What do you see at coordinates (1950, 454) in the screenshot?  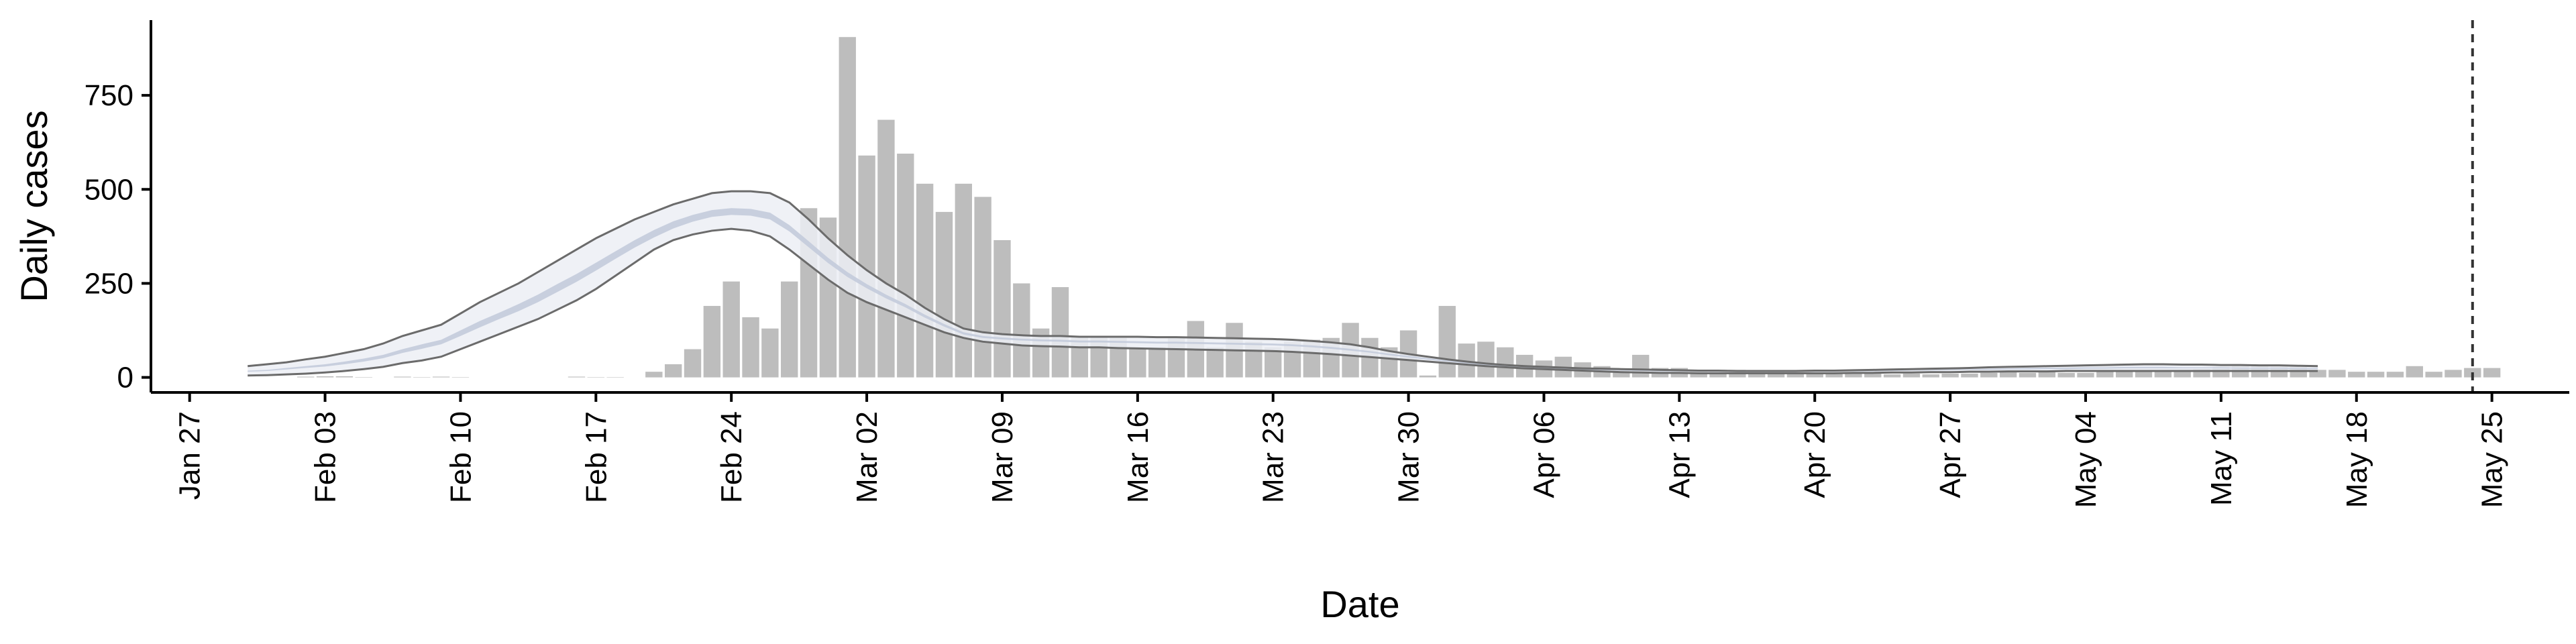 I see `x-tick-label-13: Apr 27` at bounding box center [1950, 454].